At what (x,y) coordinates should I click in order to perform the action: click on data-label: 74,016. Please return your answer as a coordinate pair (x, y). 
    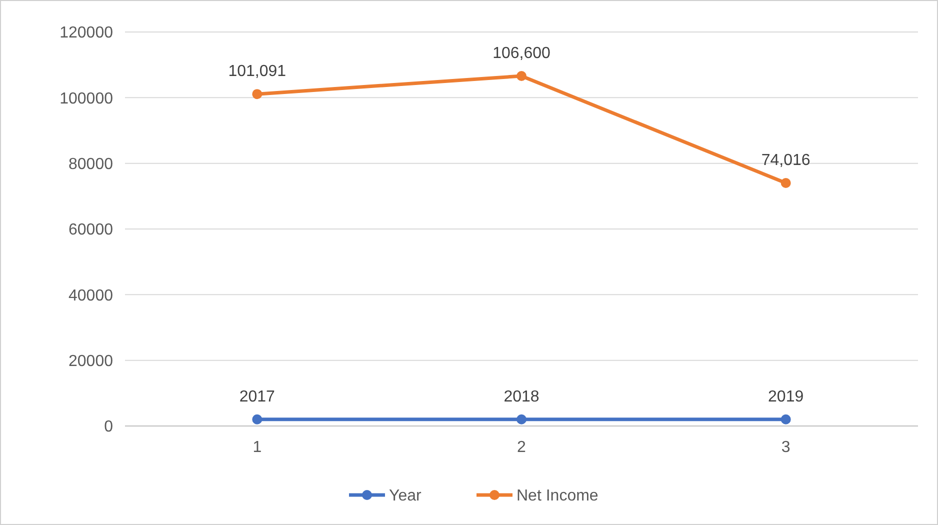
    Looking at the image, I should click on (785, 160).